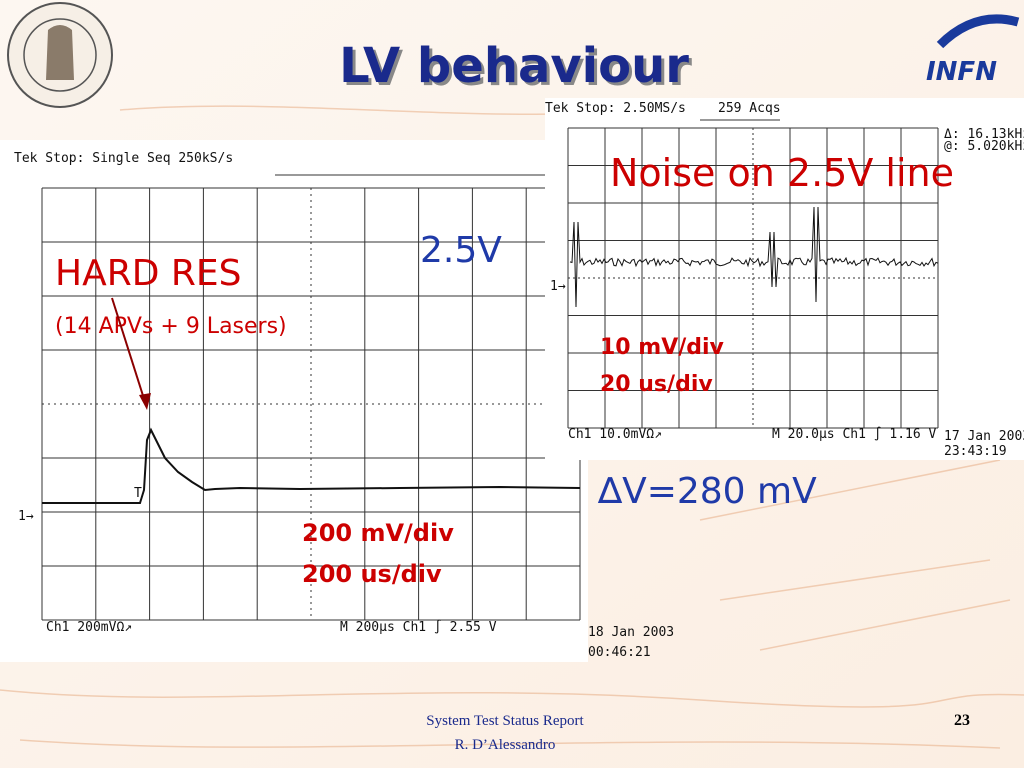 Image resolution: width=1024 pixels, height=768 pixels. Describe the element at coordinates (558, 286) in the screenshot. I see `scope-right-channel-marker: 1→` at that location.